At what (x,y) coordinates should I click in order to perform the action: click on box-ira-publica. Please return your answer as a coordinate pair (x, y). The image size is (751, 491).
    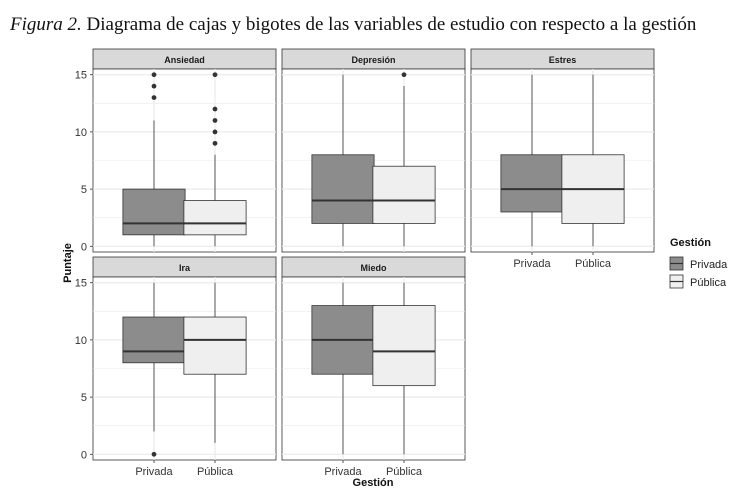
    Looking at the image, I should click on (215, 345).